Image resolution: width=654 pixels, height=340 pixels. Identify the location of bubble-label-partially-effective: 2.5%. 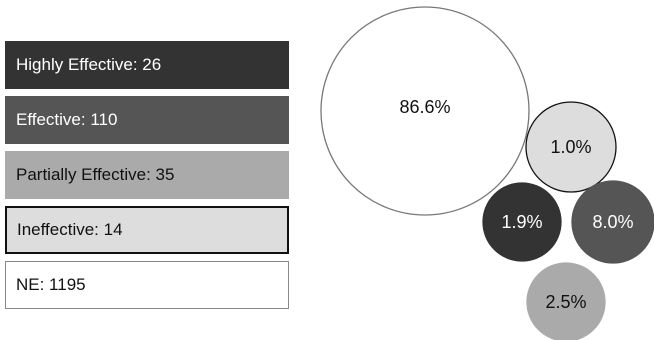
(565, 302).